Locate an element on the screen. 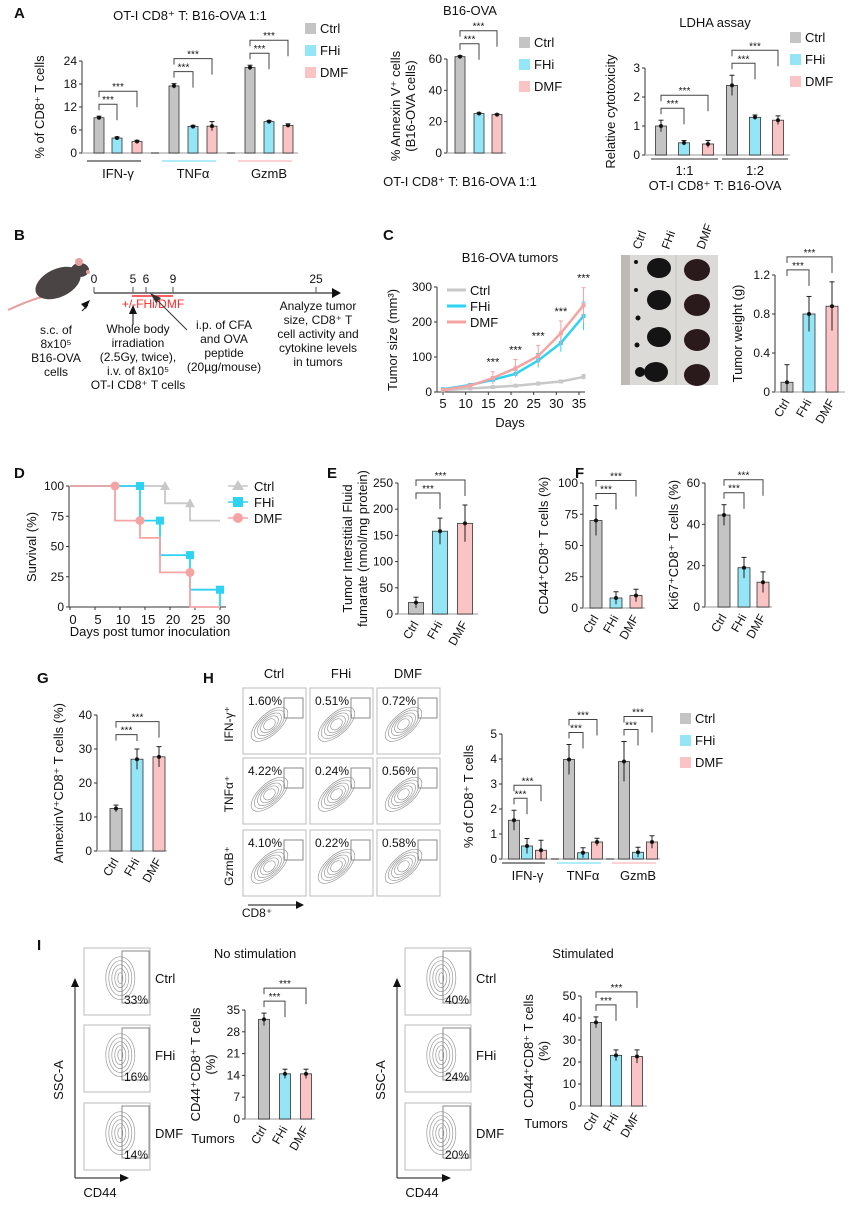 The width and height of the screenshot is (860, 1210). bar-ctrl is located at coordinates (460, 105).